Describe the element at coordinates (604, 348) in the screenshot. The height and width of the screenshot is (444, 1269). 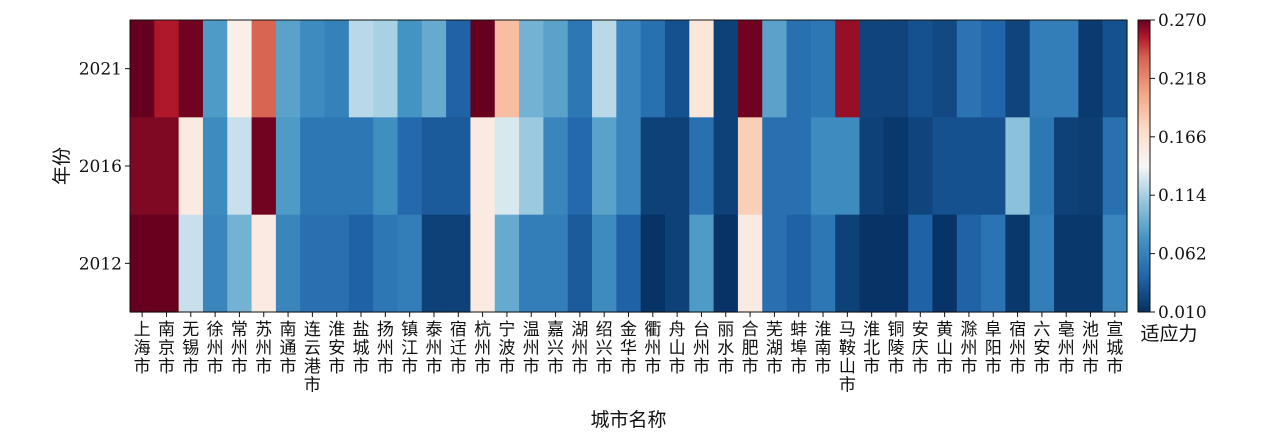
I see `x-tick-label: 绍兴市` at that location.